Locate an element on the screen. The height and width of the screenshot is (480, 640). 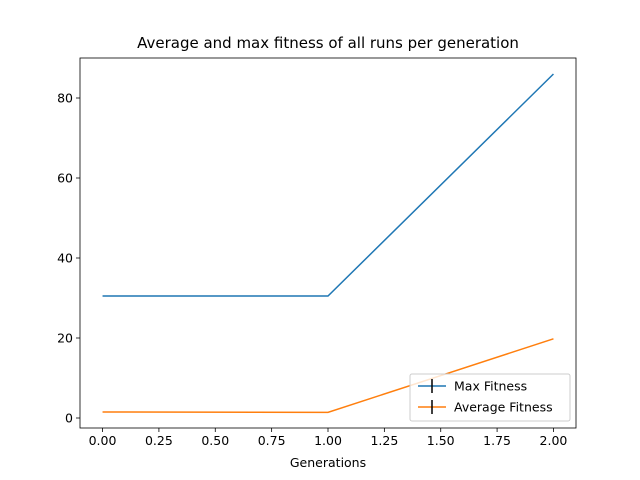
legend-label: Average Fitness is located at coordinates (503, 407).